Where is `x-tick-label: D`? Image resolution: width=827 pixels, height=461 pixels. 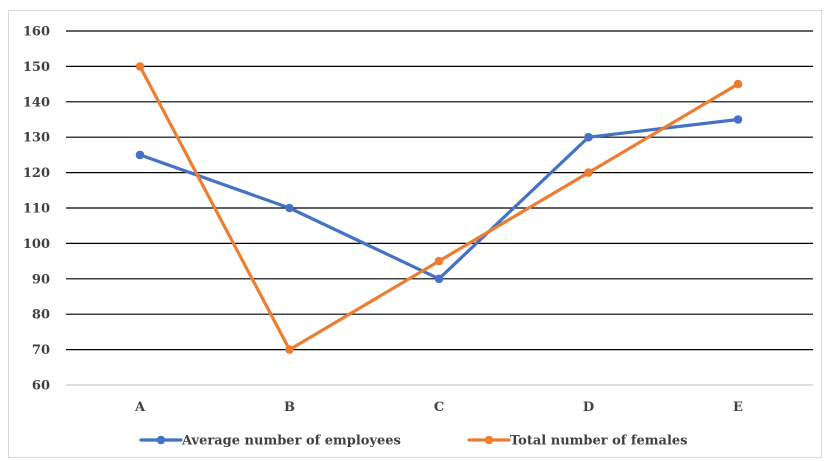 x-tick-label: D is located at coordinates (588, 407).